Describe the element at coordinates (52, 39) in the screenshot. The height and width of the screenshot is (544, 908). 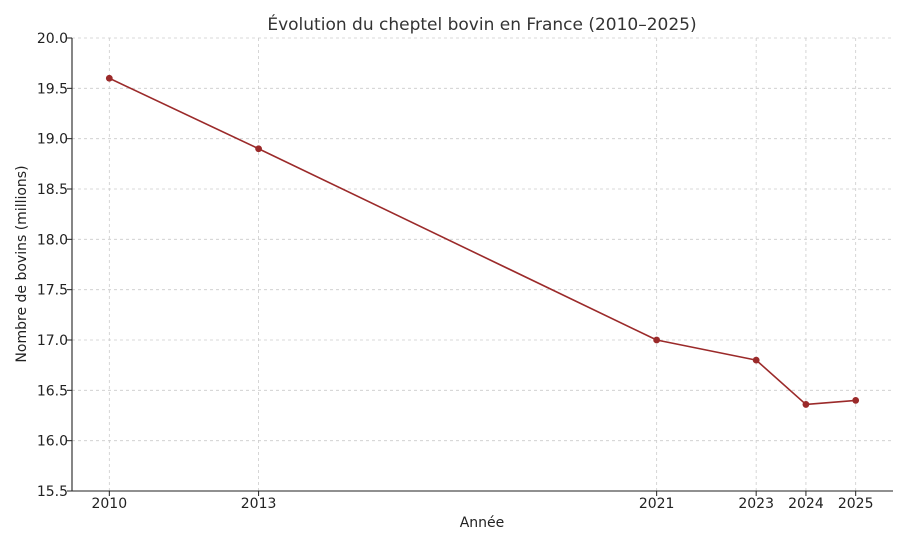
I see `y-tick-label: 20.0` at that location.